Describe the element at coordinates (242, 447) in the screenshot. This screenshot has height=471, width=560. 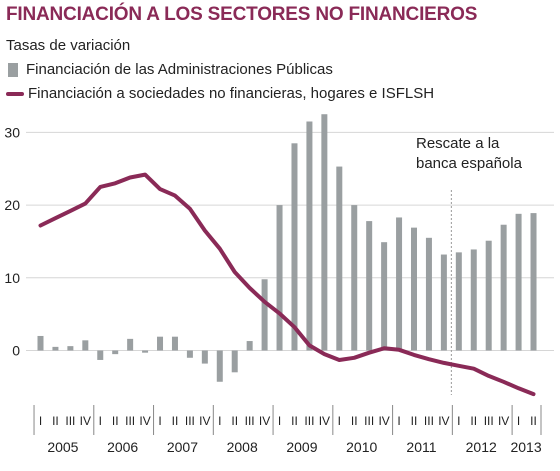
I see `year-label: 2008` at that location.